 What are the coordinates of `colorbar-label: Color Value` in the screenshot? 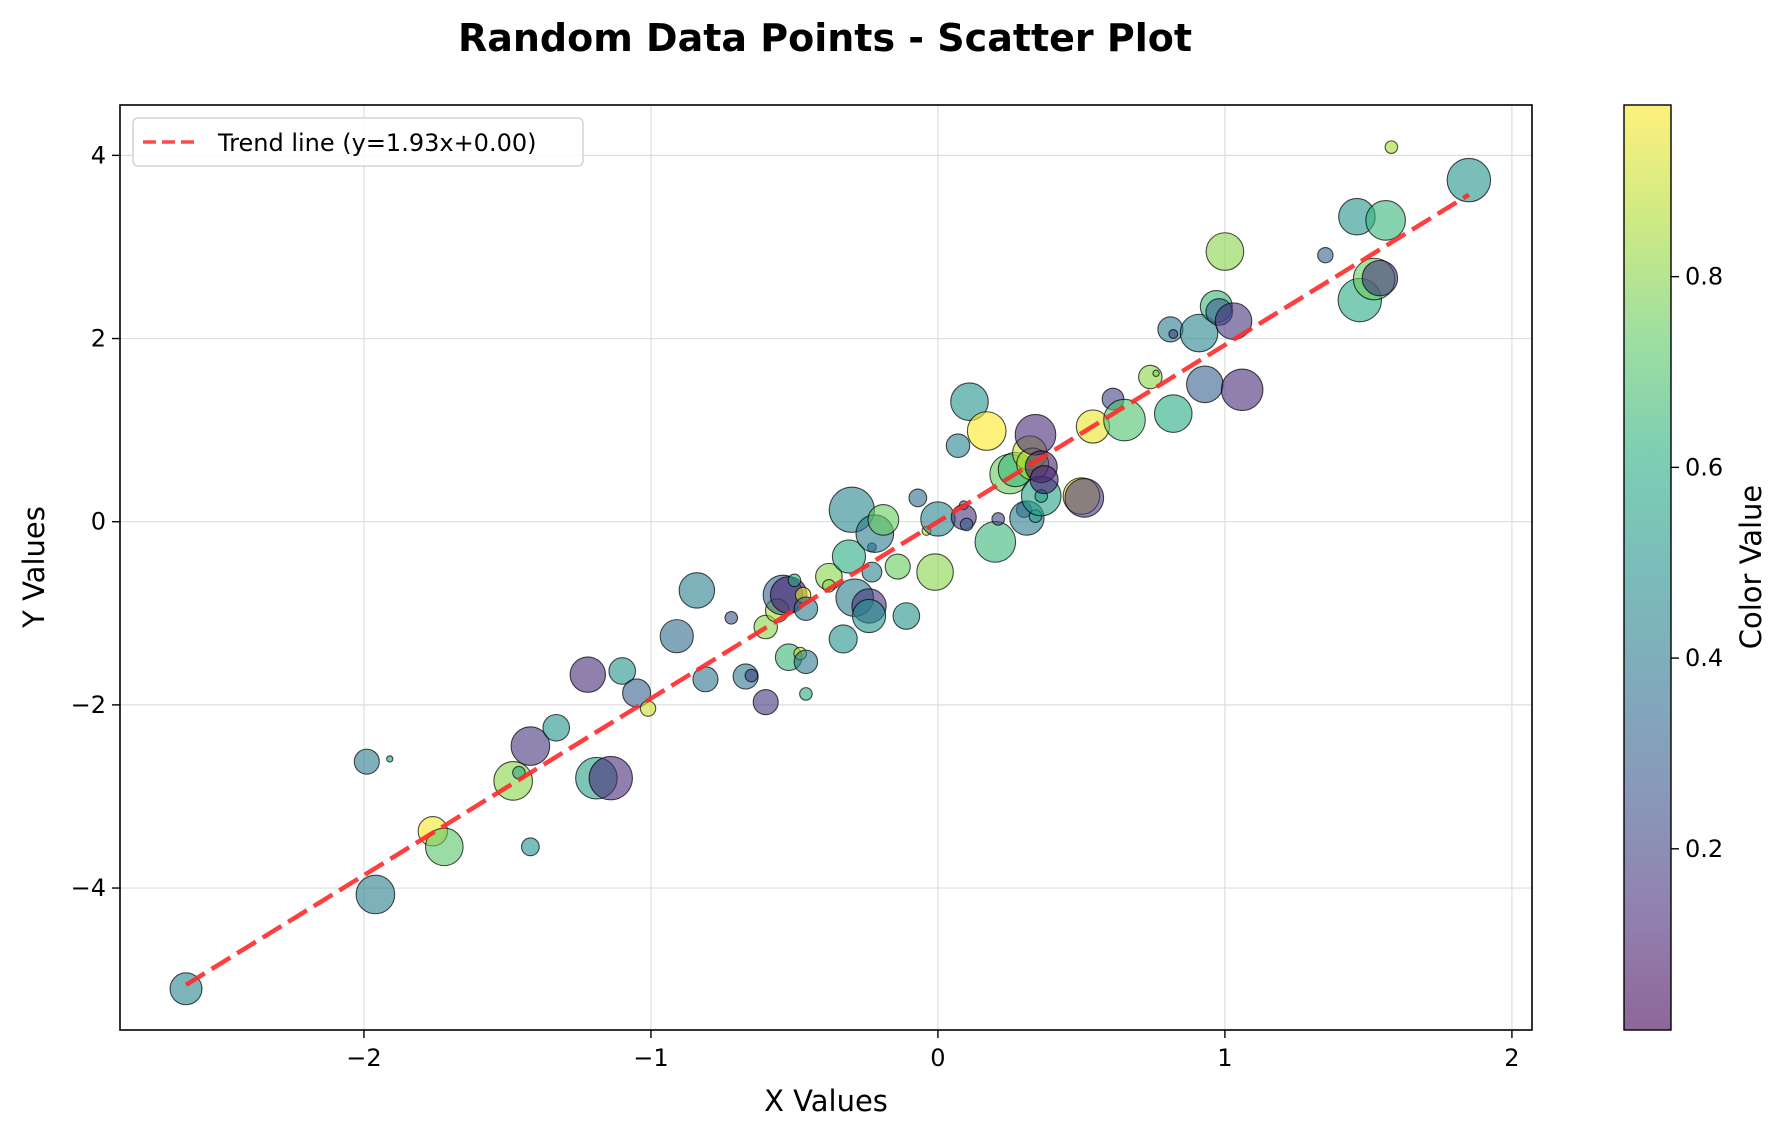 It's located at (1751, 567).